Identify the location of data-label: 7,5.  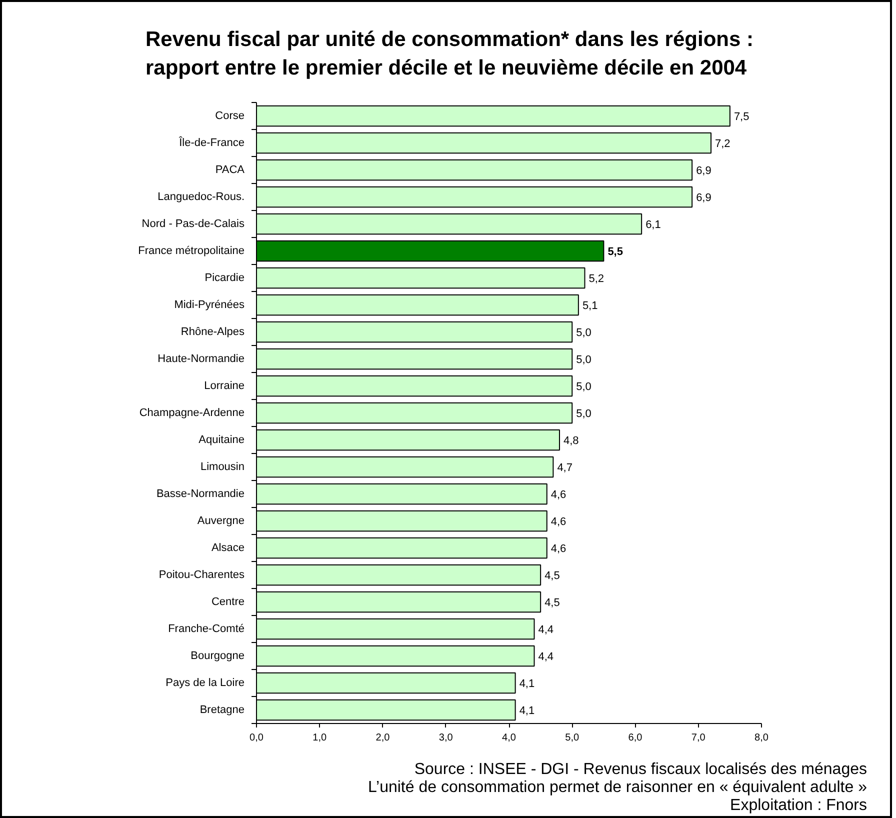
(742, 117).